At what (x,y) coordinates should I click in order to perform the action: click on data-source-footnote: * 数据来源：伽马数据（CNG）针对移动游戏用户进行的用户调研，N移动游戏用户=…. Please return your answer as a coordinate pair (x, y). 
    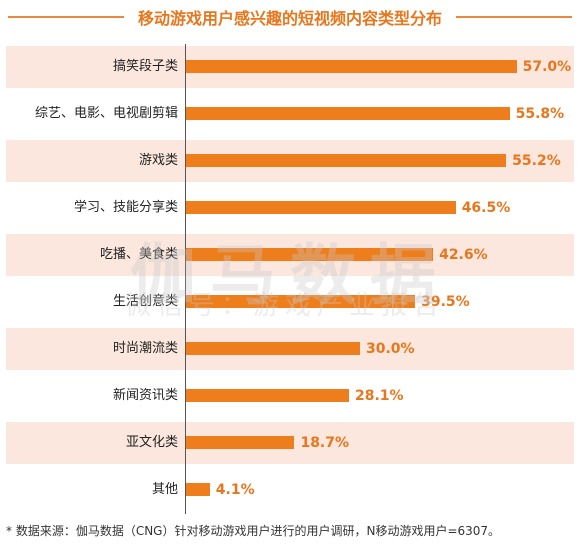
    Looking at the image, I should click on (253, 531).